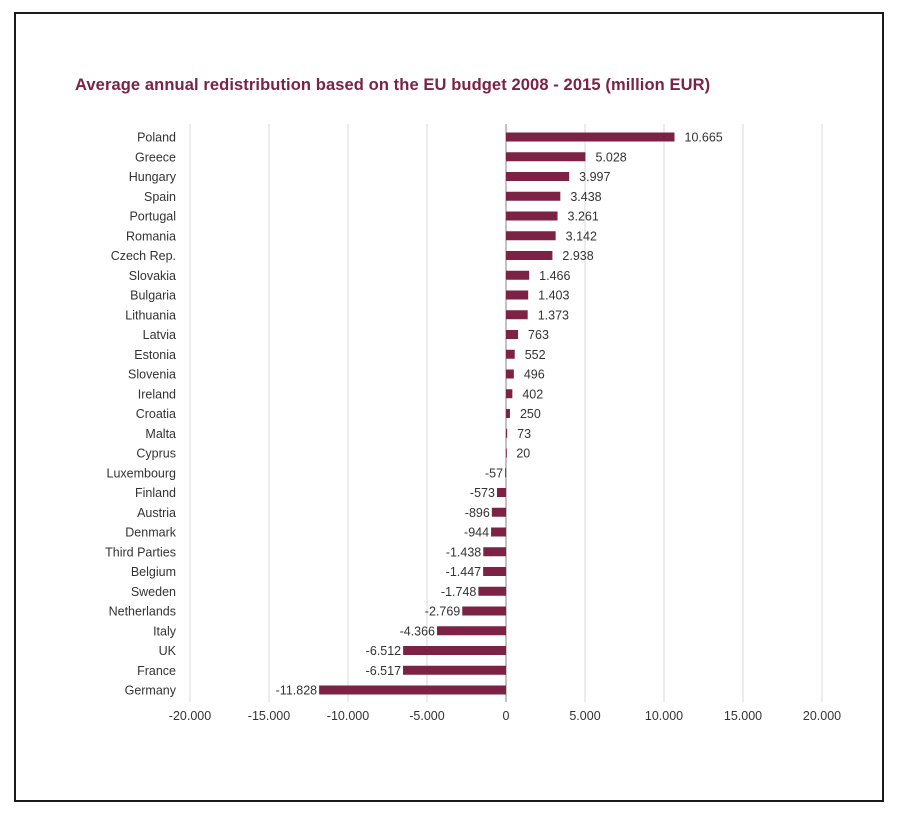 The height and width of the screenshot is (820, 900). Describe the element at coordinates (743, 716) in the screenshot. I see `x-tick-label: 15.000` at that location.